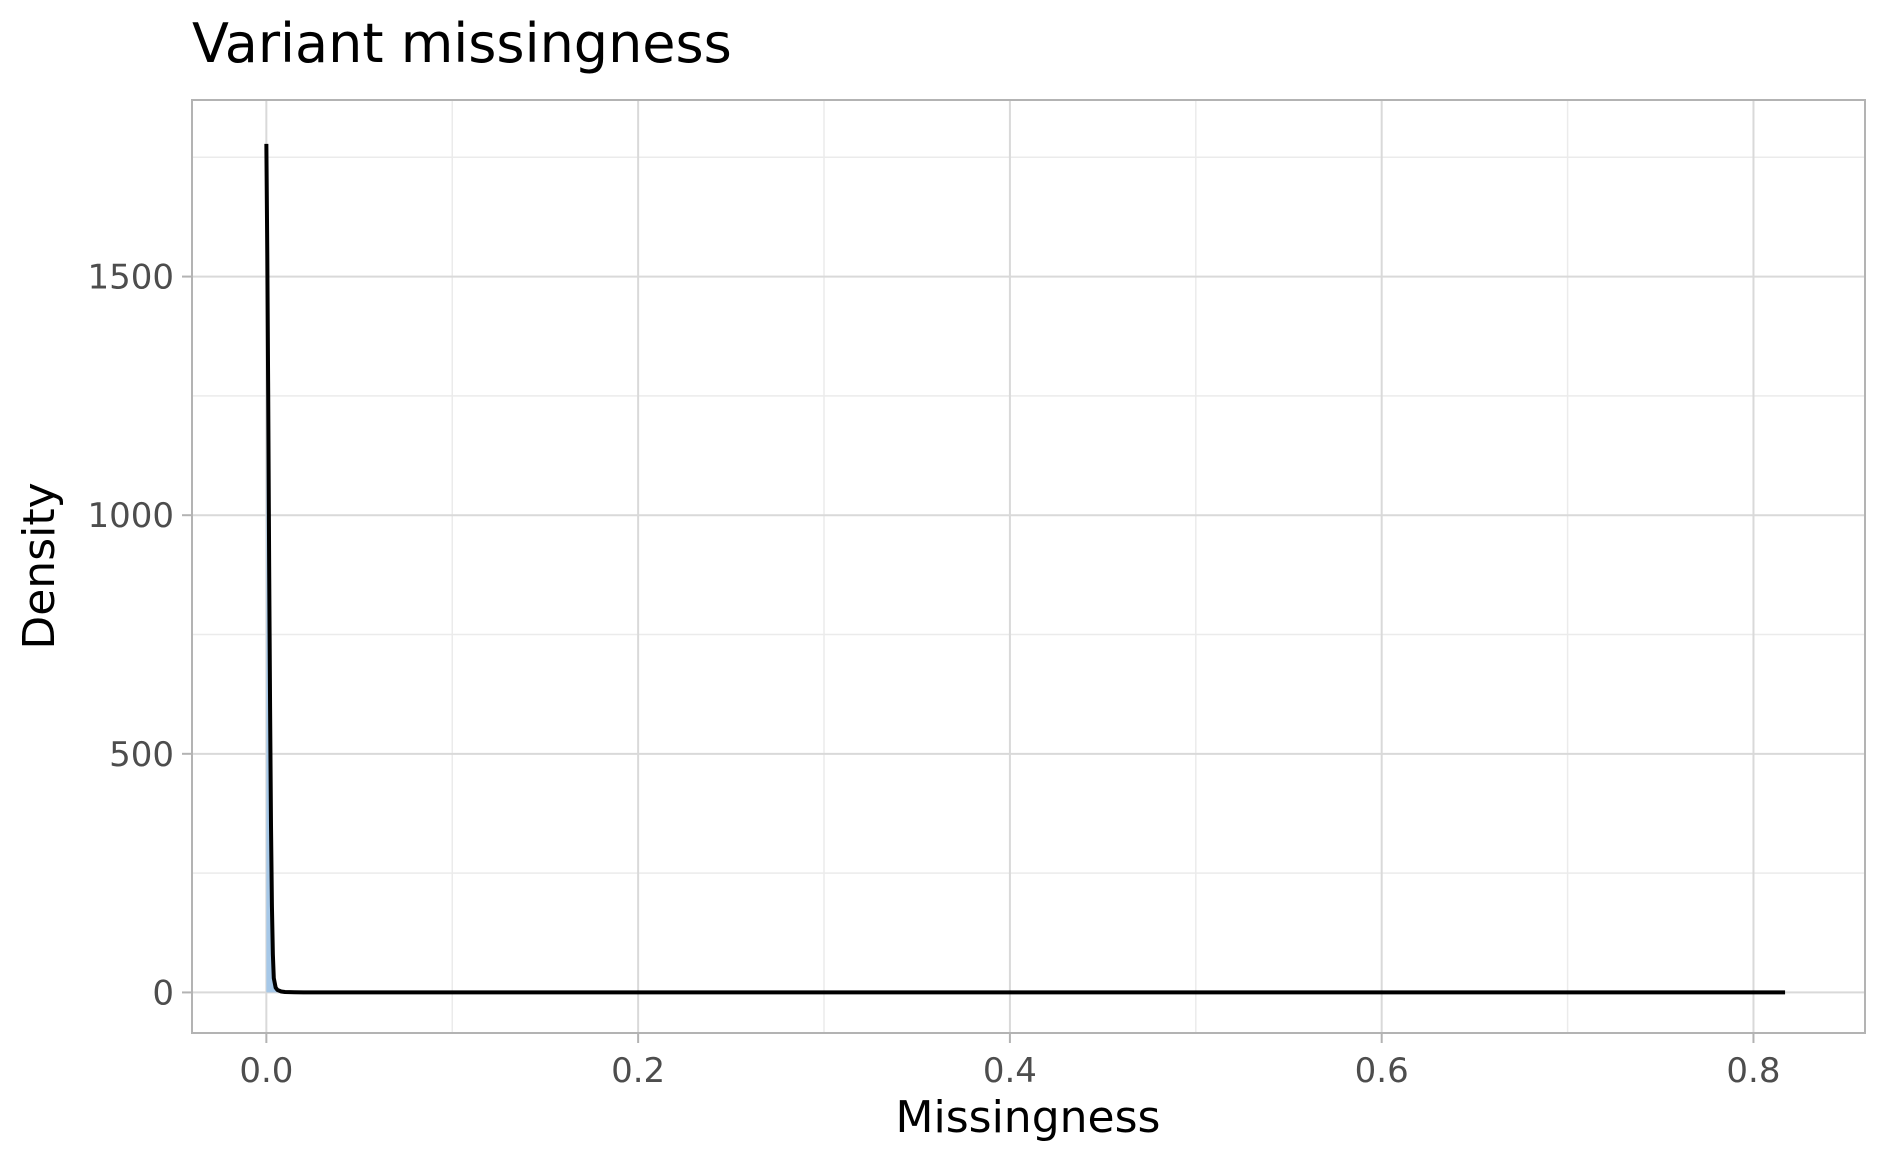 This screenshot has height=1159, width=1878. Describe the element at coordinates (462, 43) in the screenshot. I see `chart-title: Variant missingness` at that location.